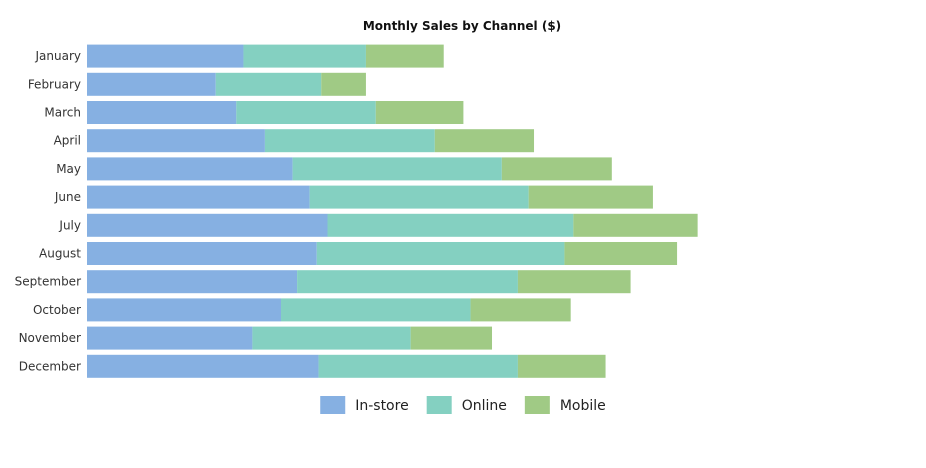  I want to click on bar-in-store-april, so click(176, 141).